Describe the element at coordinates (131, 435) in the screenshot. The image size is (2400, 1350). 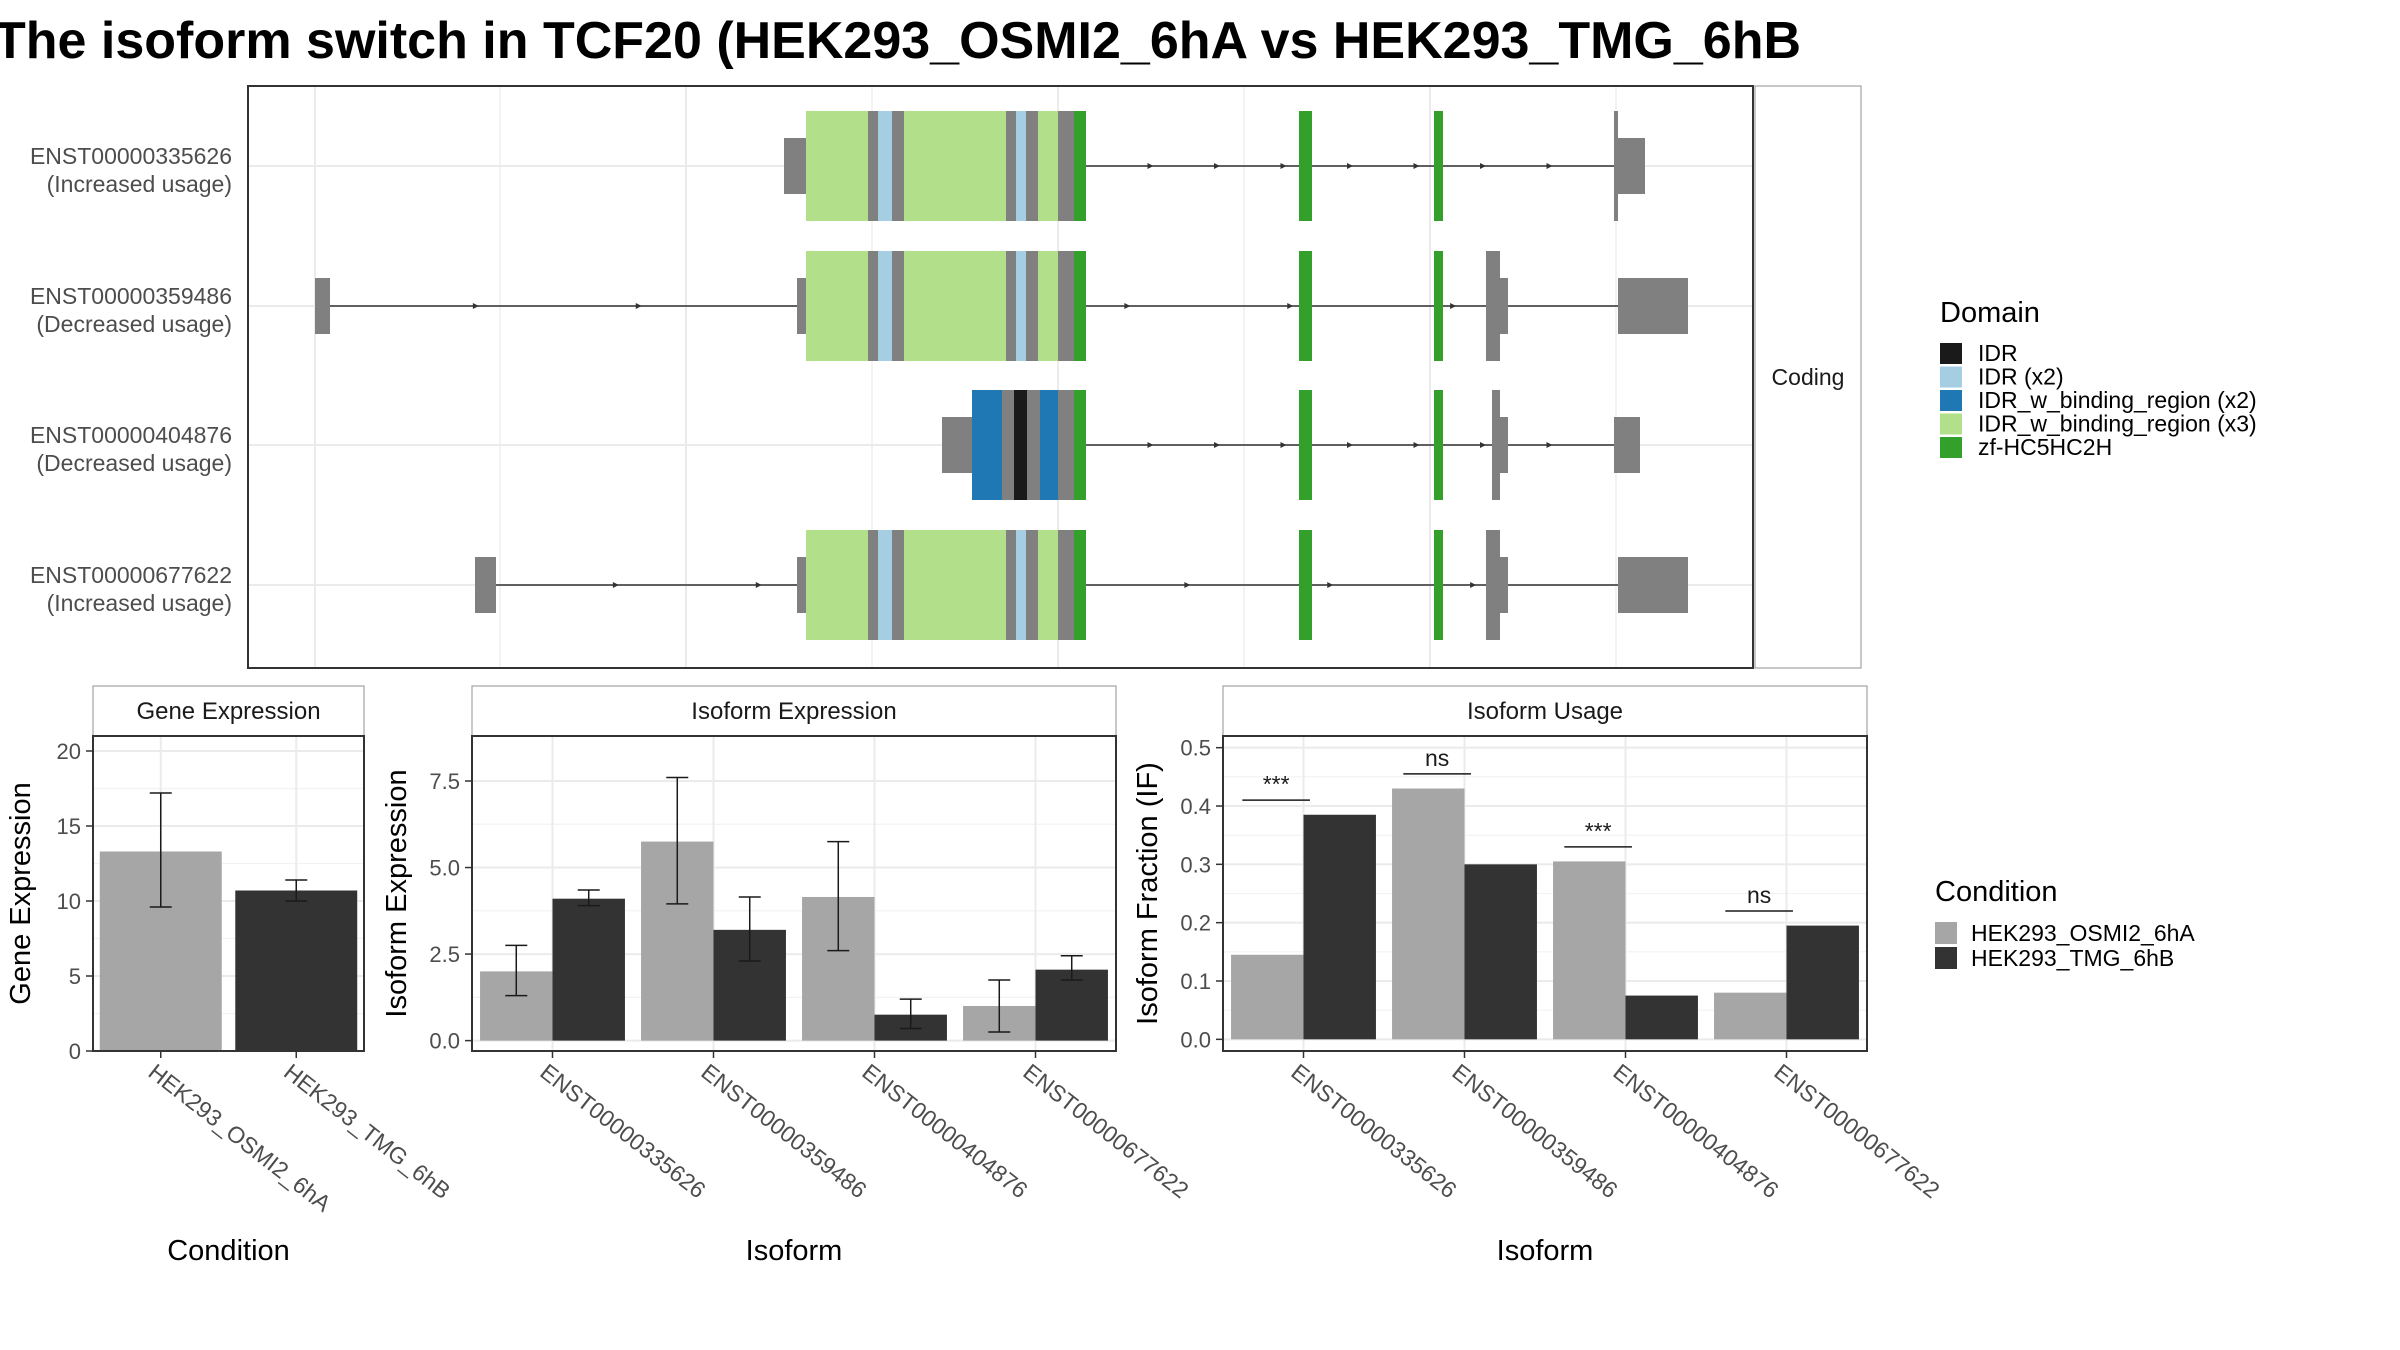
I see `transcript-id-label: ENST00000404876` at that location.